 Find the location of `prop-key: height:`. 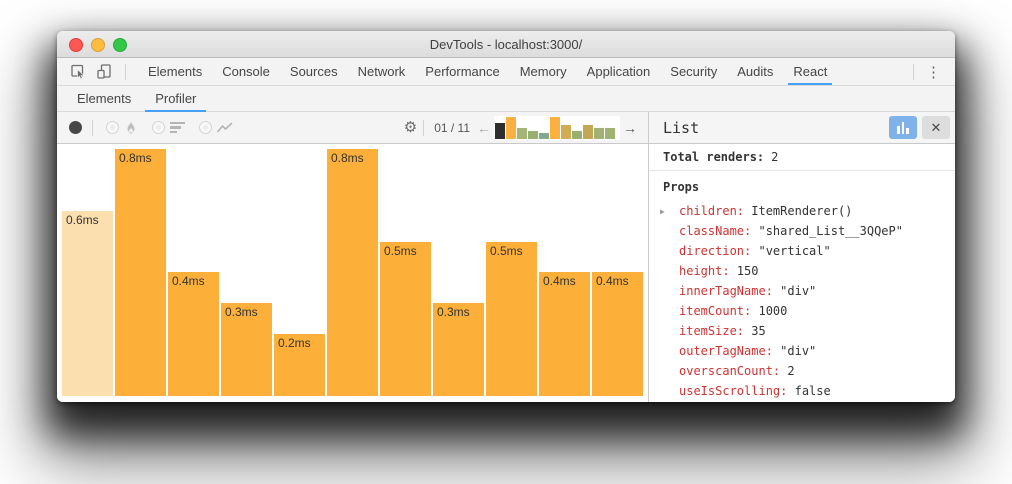

prop-key: height: is located at coordinates (704, 271).